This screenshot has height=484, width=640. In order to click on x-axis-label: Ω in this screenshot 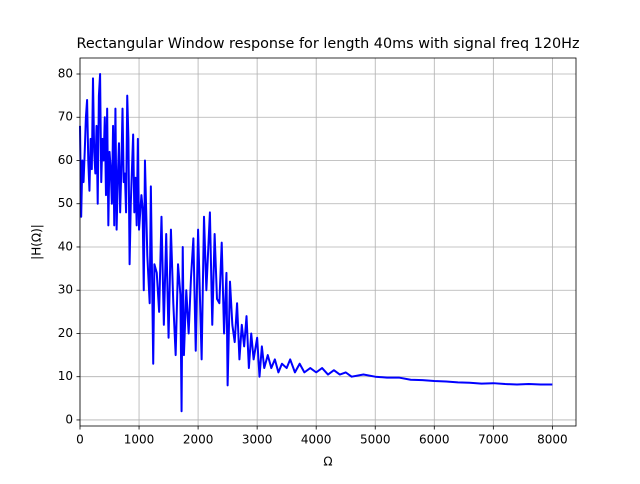, I will do `click(327, 462)`.